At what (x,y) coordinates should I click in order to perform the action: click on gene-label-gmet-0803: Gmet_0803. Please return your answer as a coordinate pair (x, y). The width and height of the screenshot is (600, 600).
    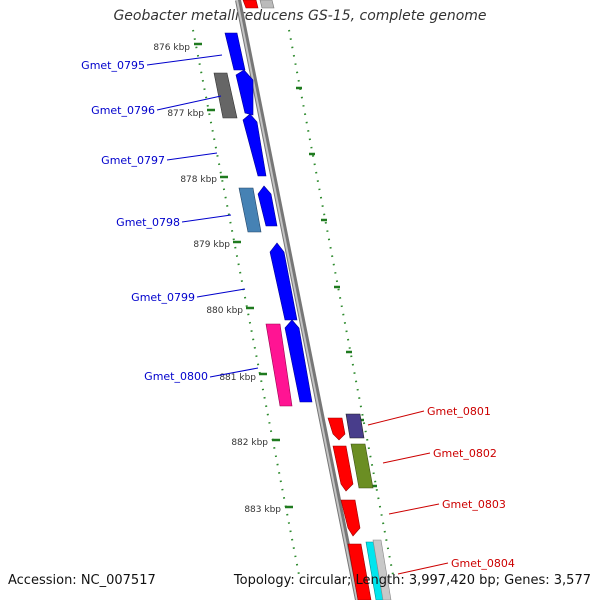
    Looking at the image, I should click on (474, 504).